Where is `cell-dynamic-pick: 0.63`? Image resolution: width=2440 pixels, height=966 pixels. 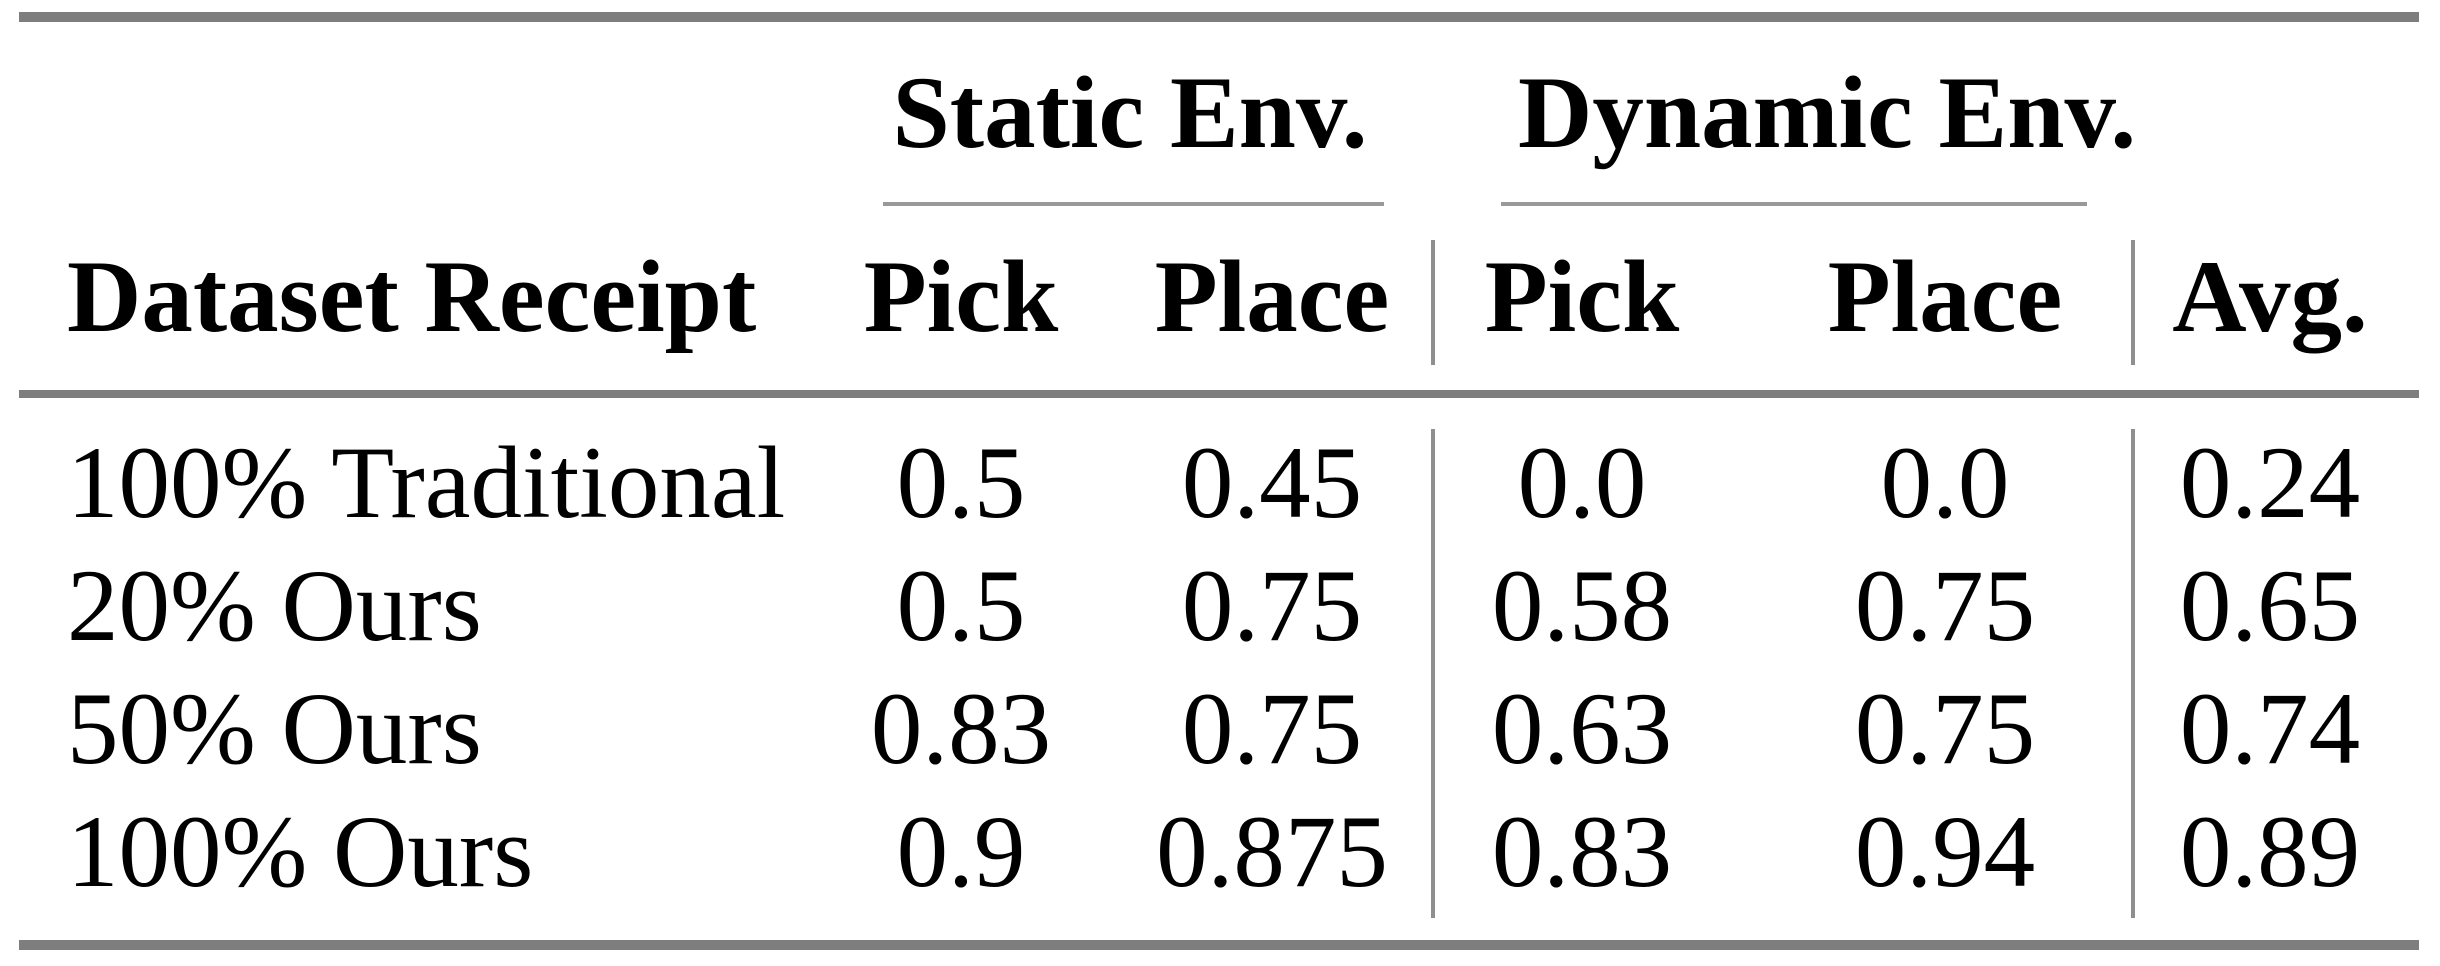 cell-dynamic-pick: 0.63 is located at coordinates (1582, 729).